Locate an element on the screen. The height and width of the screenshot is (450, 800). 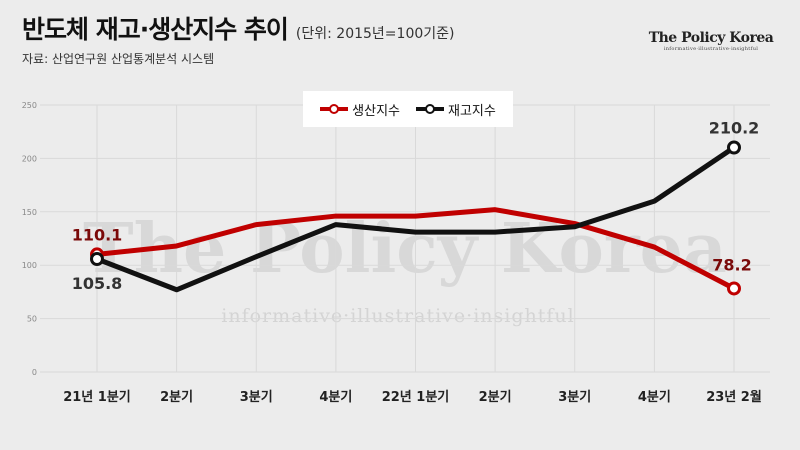
brand-tagline: informative·illustrative·insightful is located at coordinates (711, 49).